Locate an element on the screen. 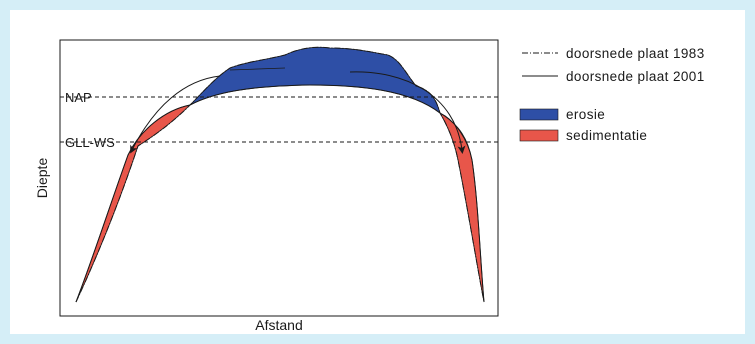 The image size is (755, 344). legend-label-sedimentation: sedimentatie is located at coordinates (606, 135).